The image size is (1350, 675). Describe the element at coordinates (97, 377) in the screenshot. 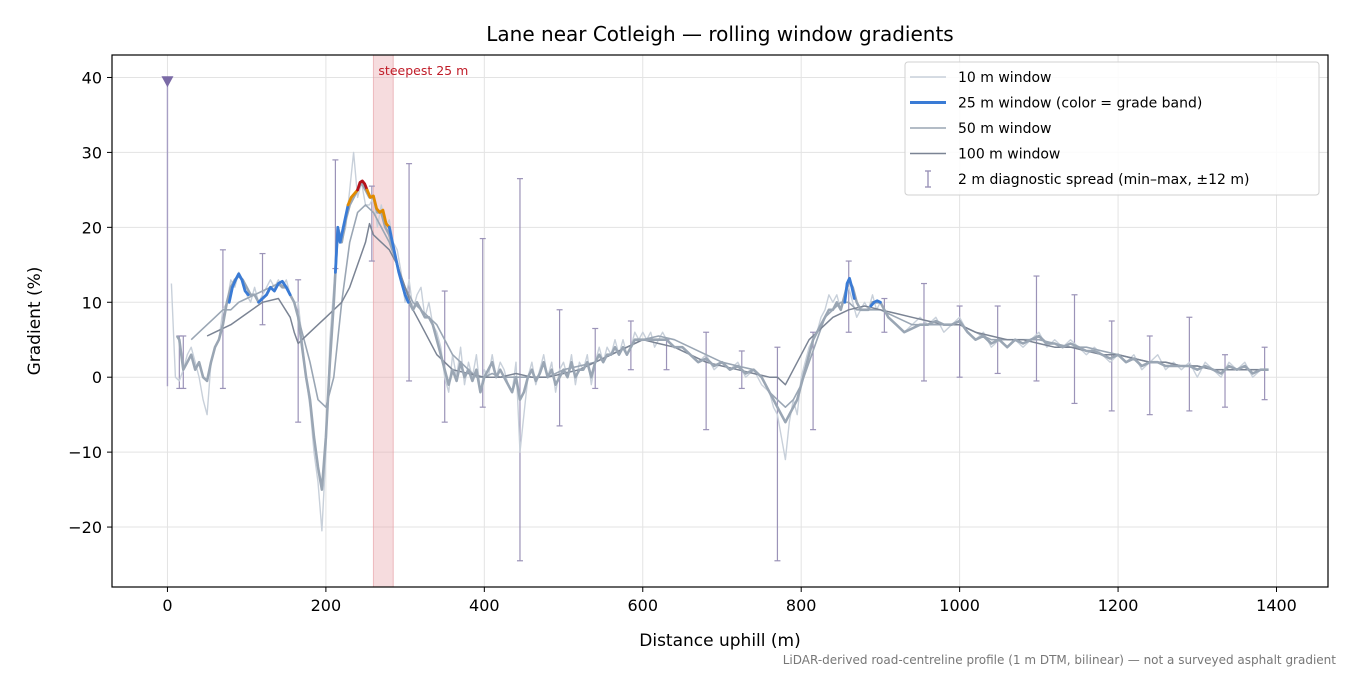

I see `y-tick-label: 0` at that location.